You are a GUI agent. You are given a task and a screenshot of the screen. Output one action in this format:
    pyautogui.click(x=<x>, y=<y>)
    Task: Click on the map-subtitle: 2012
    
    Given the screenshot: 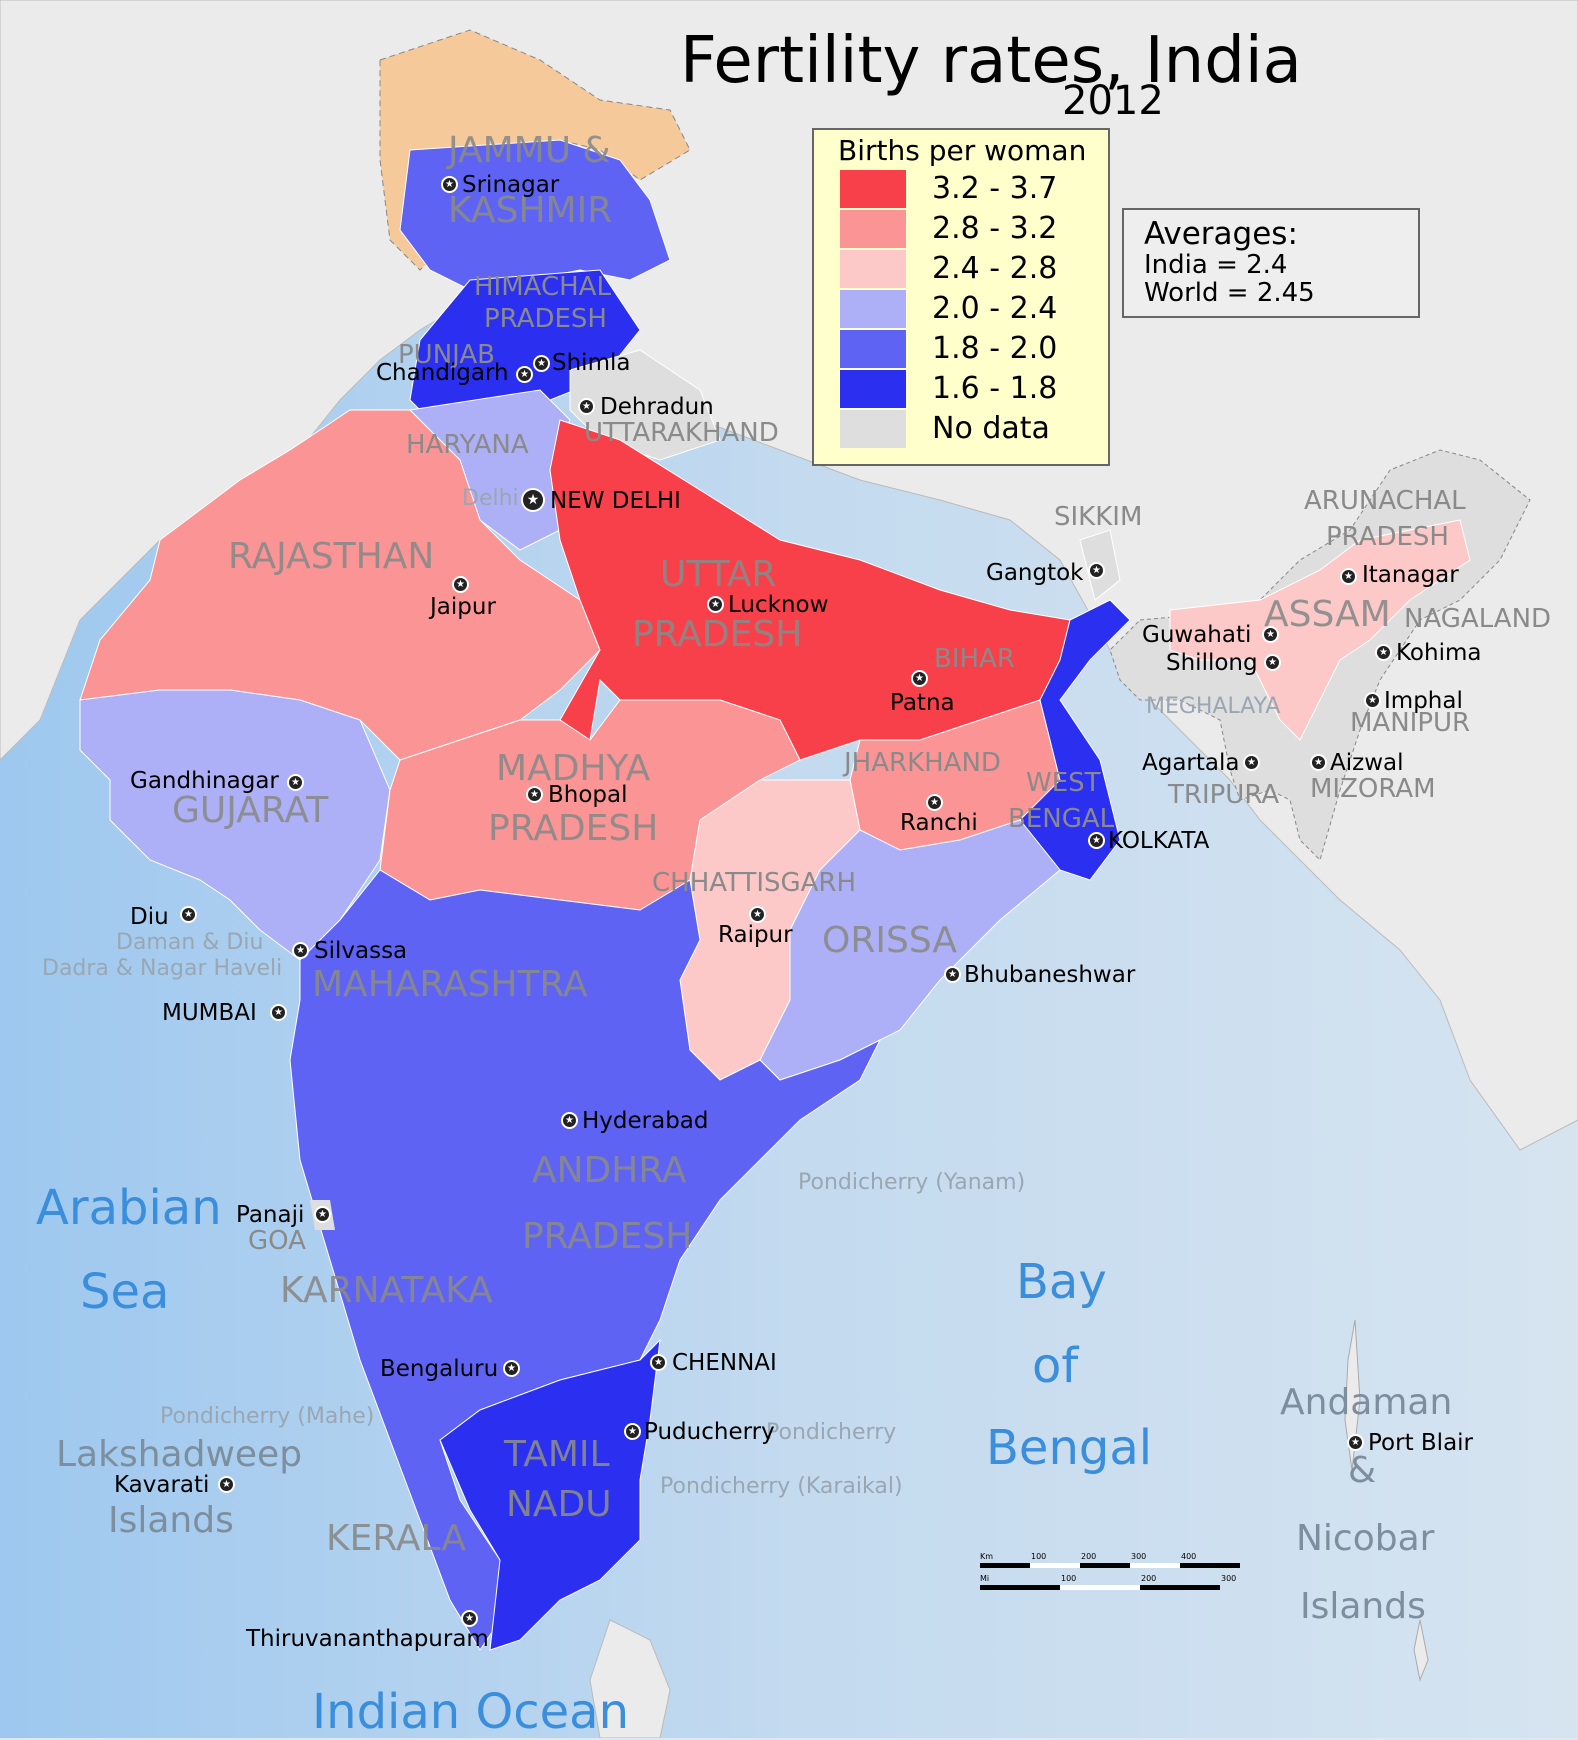 What is the action you would take?
    pyautogui.click(x=1113, y=101)
    